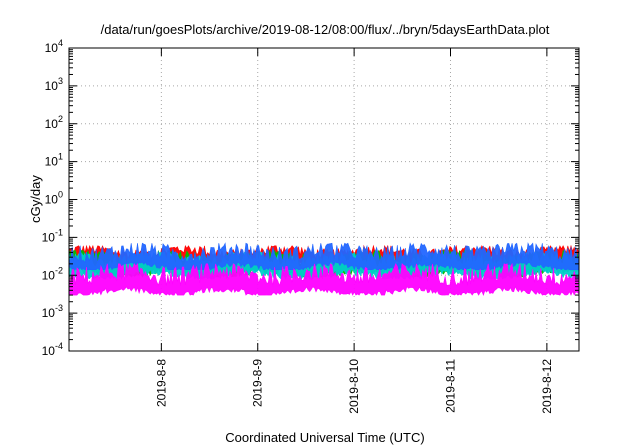  What do you see at coordinates (161, 383) in the screenshot?
I see `x-tick-label: 2019-8-8` at bounding box center [161, 383].